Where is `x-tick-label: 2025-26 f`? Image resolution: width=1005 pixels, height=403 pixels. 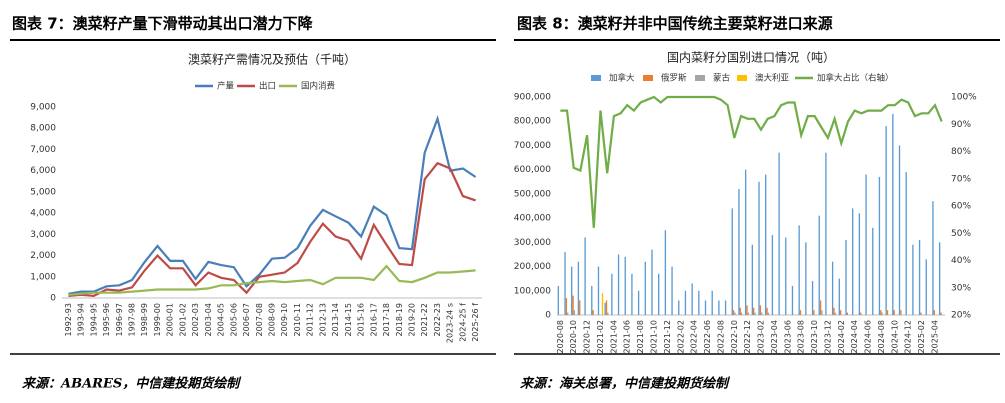 x-tick-label: 2025-26 f is located at coordinates (475, 322).